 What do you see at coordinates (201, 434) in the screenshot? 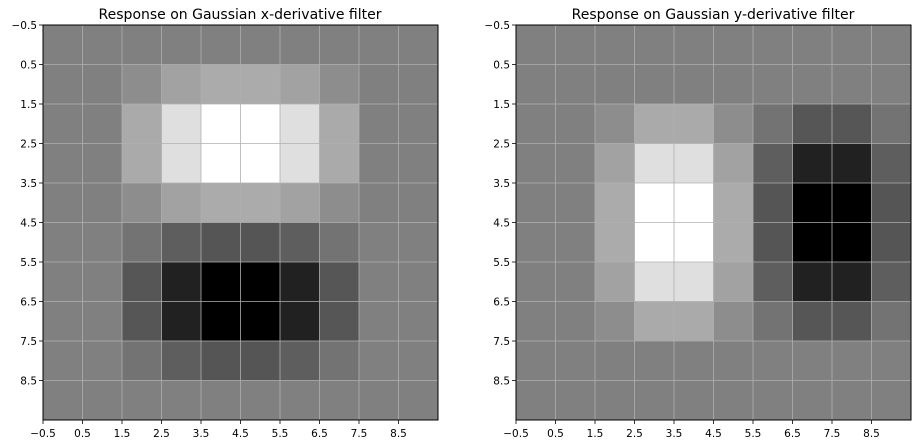
I see `x-tick-label: 3.5` at bounding box center [201, 434].